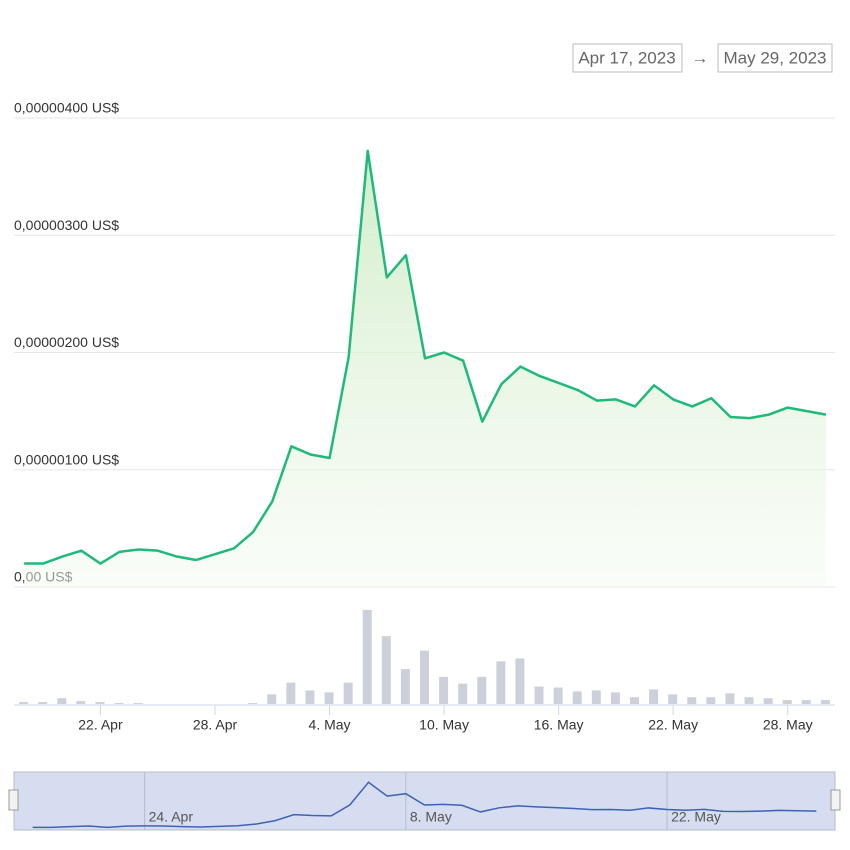 The image size is (850, 850). I want to click on x-tick-label: 22. Apr, so click(100, 725).